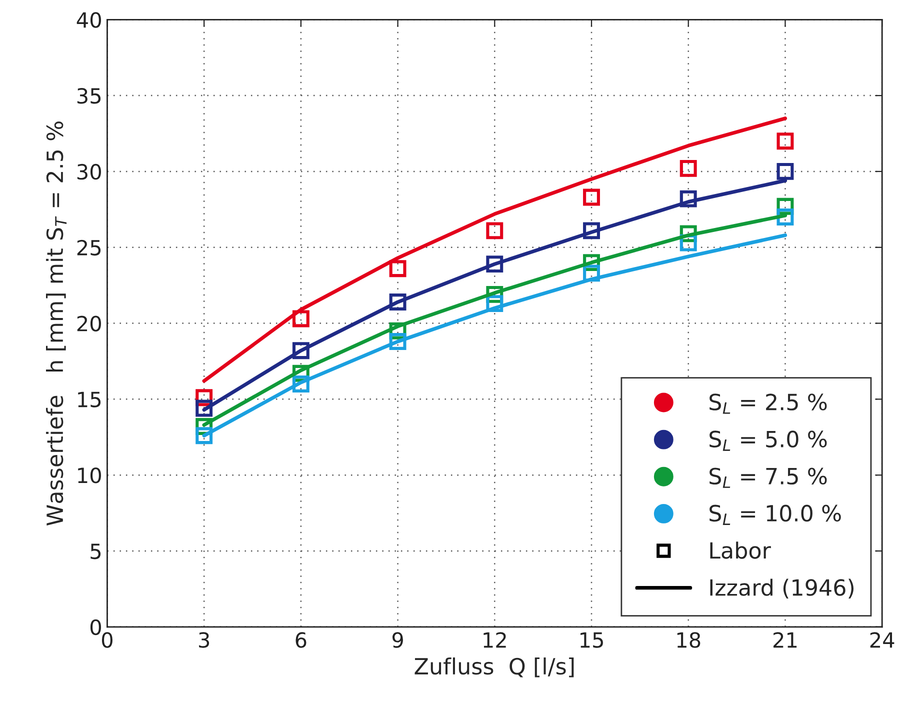 This screenshot has height=702, width=901. What do you see at coordinates (740, 550) in the screenshot?
I see `legend-label: Labor` at bounding box center [740, 550].